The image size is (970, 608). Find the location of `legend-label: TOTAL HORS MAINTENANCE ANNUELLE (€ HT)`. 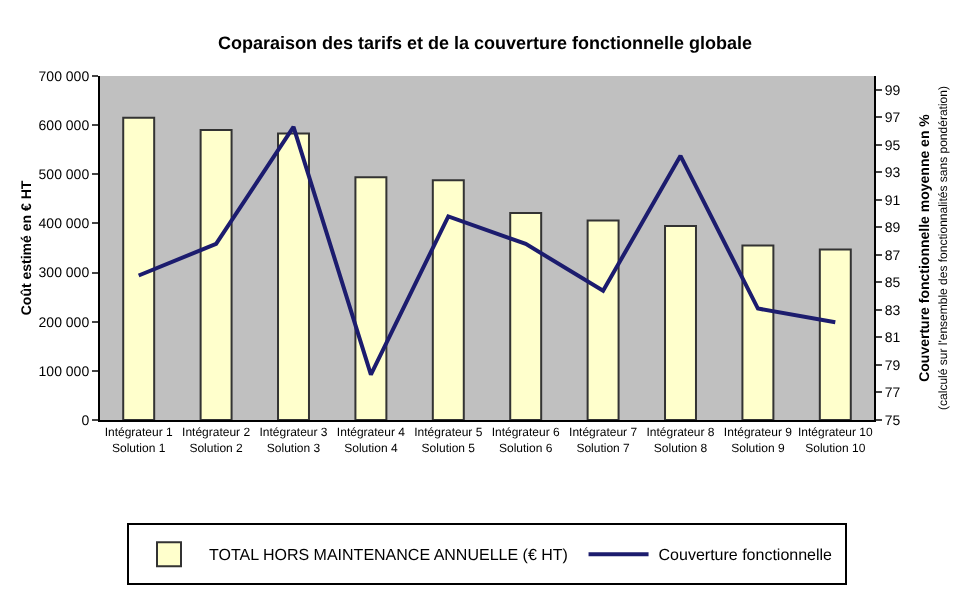

legend-label: TOTAL HORS MAINTENANCE ANNUELLE (€ HT) is located at coordinates (389, 555).